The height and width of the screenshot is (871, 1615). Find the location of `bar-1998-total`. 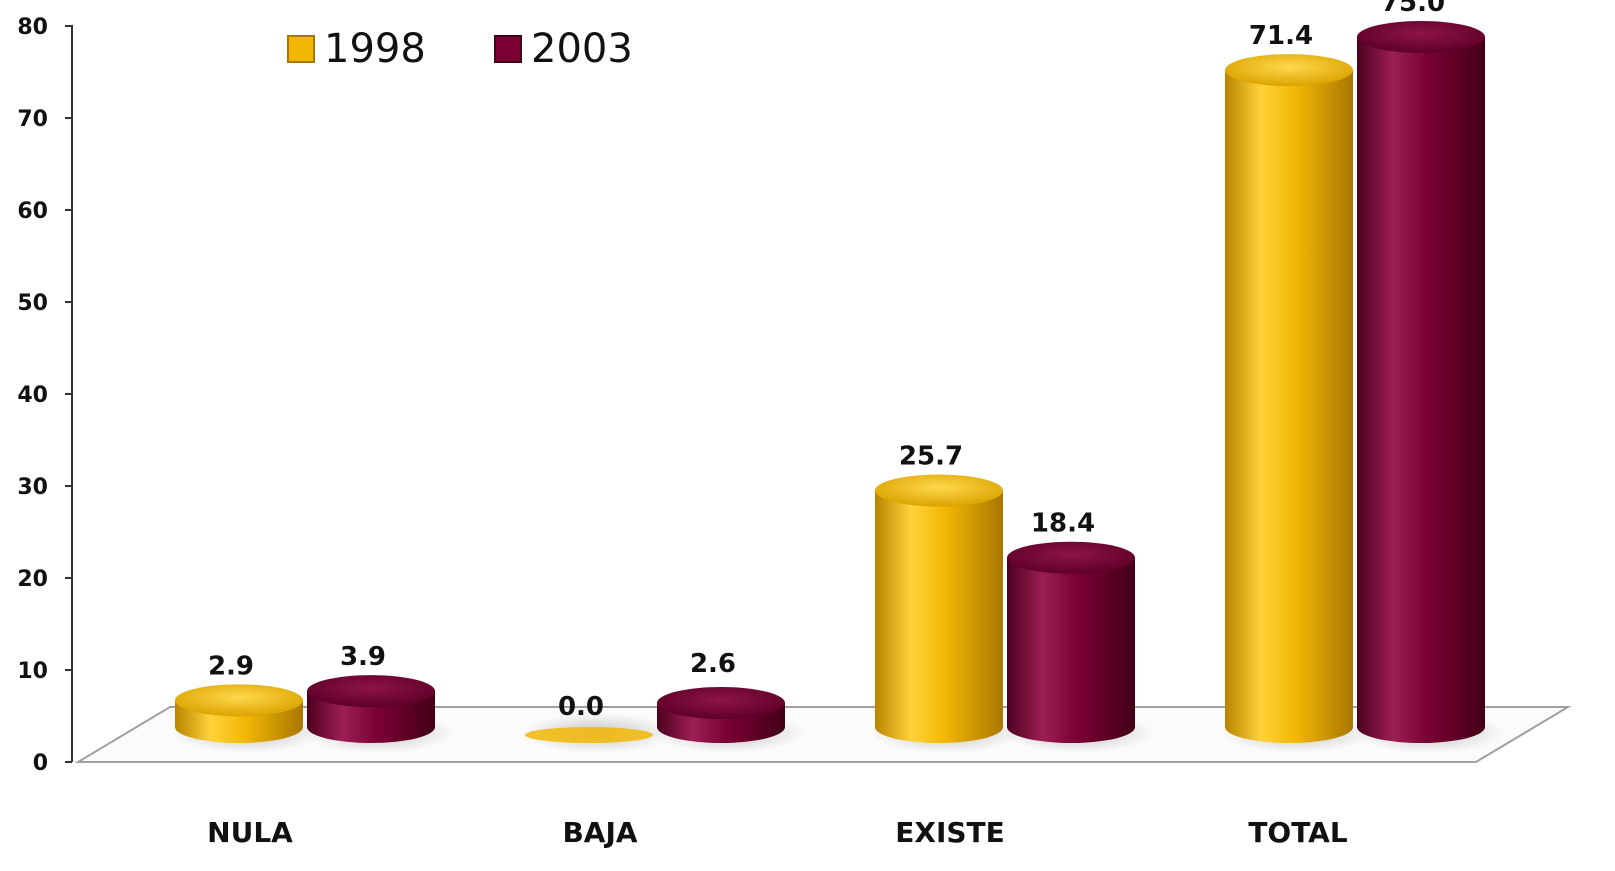

bar-1998-total is located at coordinates (1289, 399).